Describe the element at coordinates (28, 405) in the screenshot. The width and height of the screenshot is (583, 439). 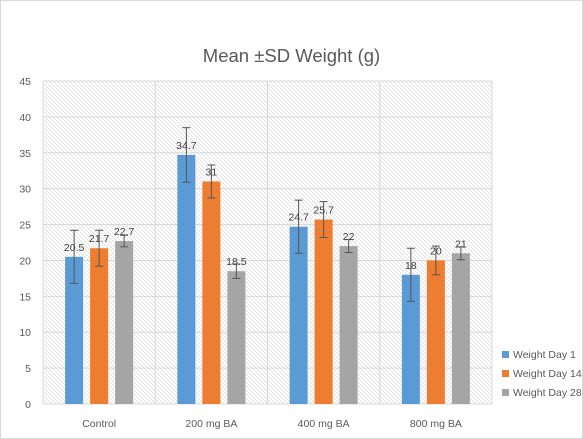
I see `y-tick-label: 0` at that location.